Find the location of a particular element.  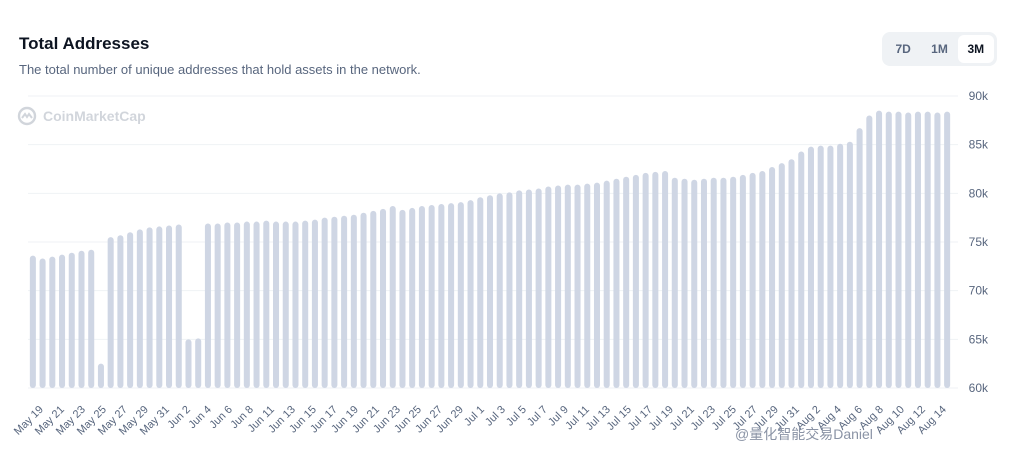

y-tick-label: 80k is located at coordinates (979, 193).